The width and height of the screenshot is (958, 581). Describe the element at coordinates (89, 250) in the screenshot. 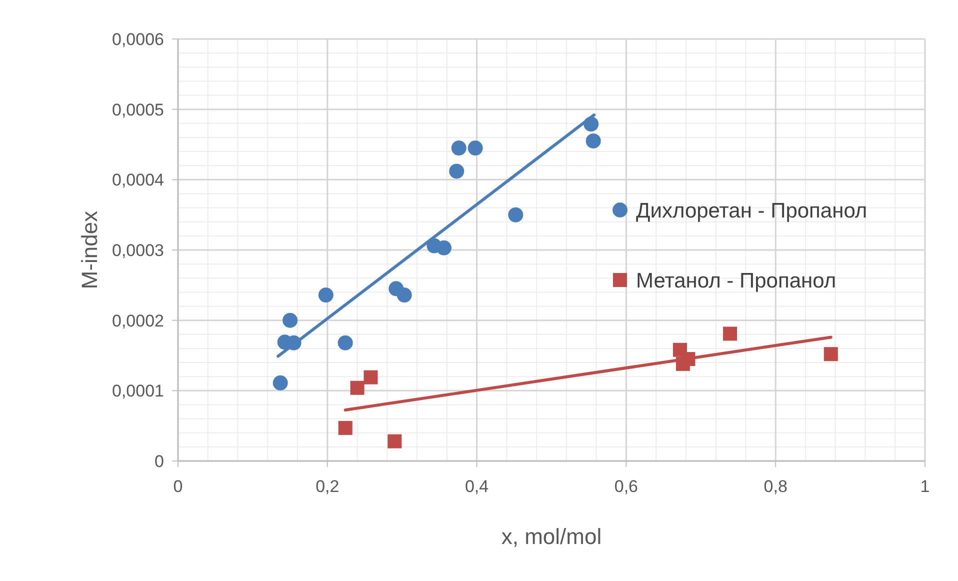

I see `y-axis-title: M-index` at that location.